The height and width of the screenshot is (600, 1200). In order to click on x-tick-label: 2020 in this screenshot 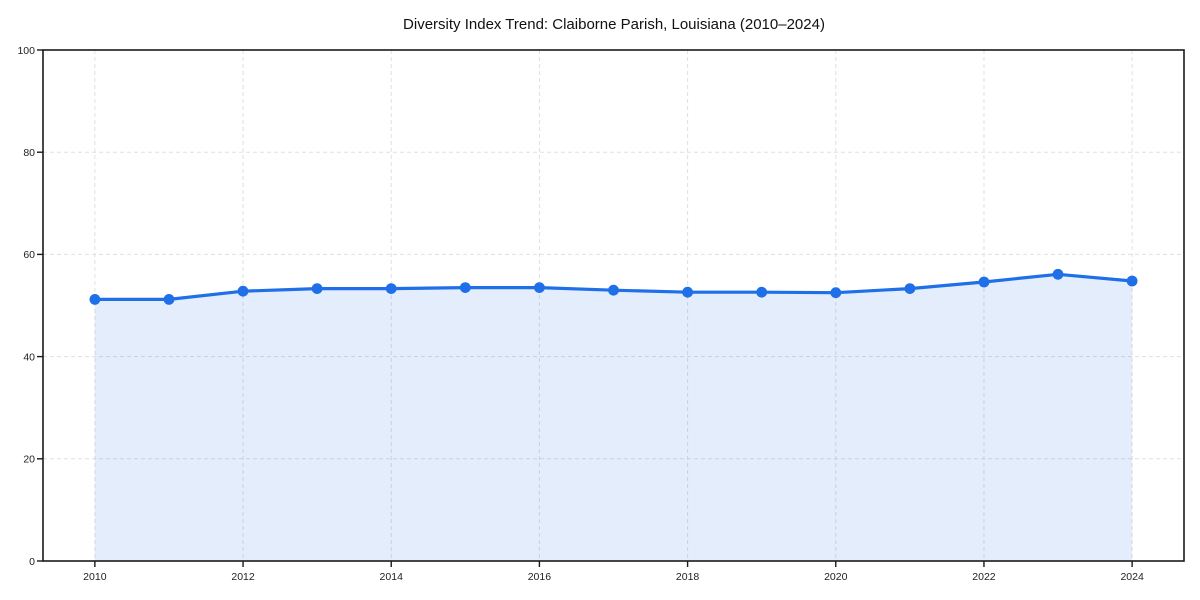, I will do `click(836, 577)`.